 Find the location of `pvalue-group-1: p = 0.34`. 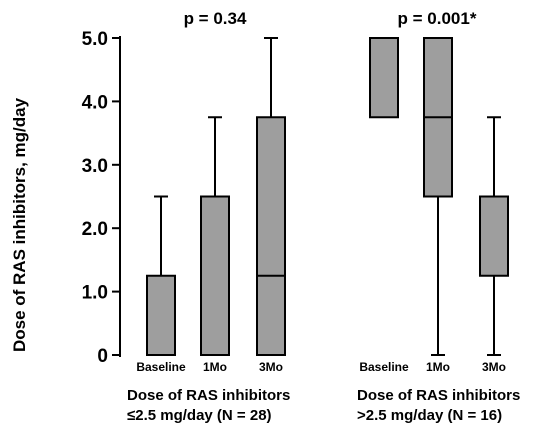

pvalue-group-1: p = 0.34 is located at coordinates (215, 18).